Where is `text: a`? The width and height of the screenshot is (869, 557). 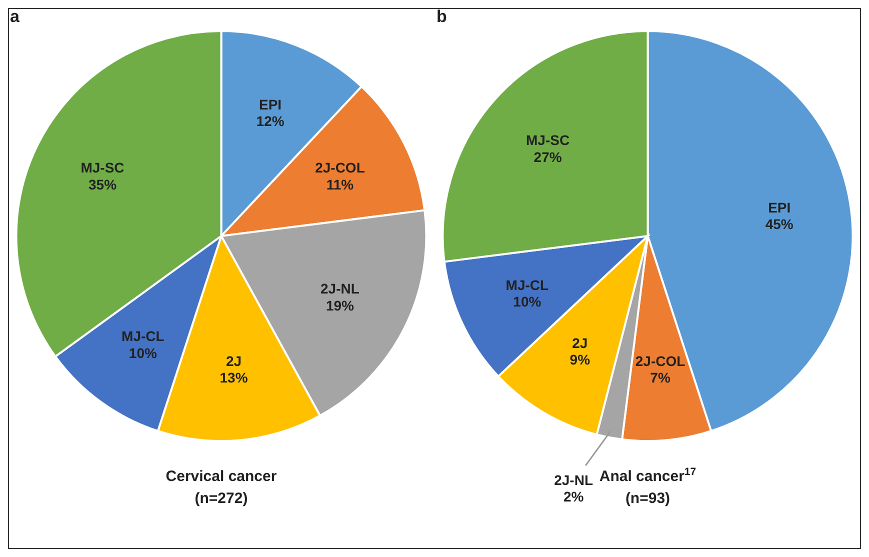
text: a is located at coordinates (15, 16).